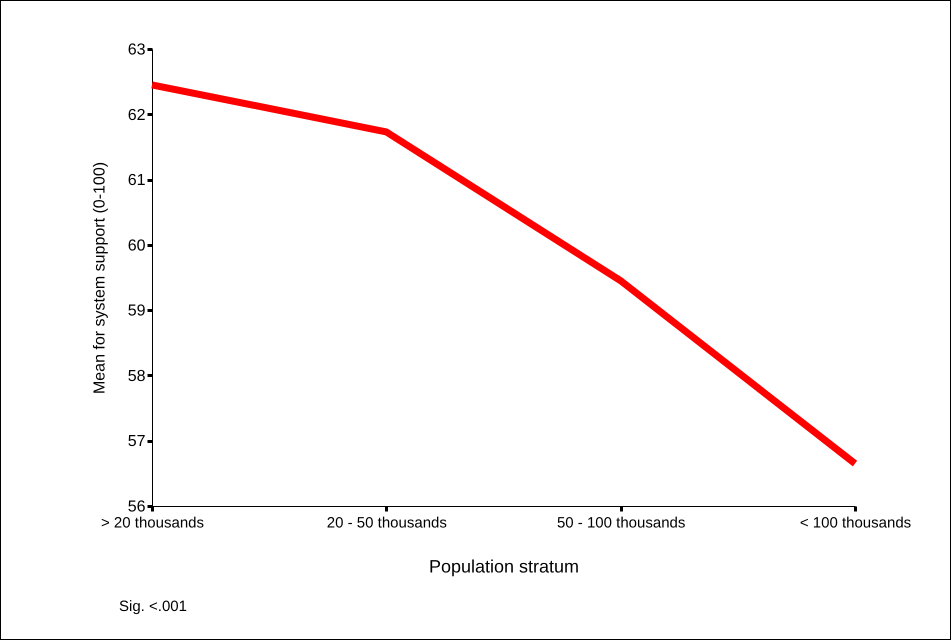  What do you see at coordinates (386, 523) in the screenshot?
I see `x-tick-label: 20 - 50 thousands` at bounding box center [386, 523].